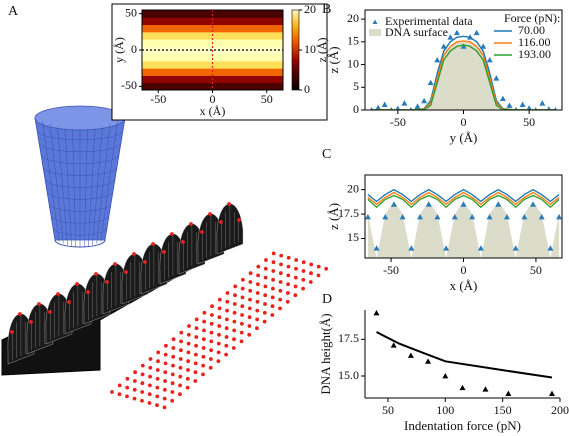 This screenshot has width=569, height=436. I want to click on x-tick-label: -50, so click(158, 99).